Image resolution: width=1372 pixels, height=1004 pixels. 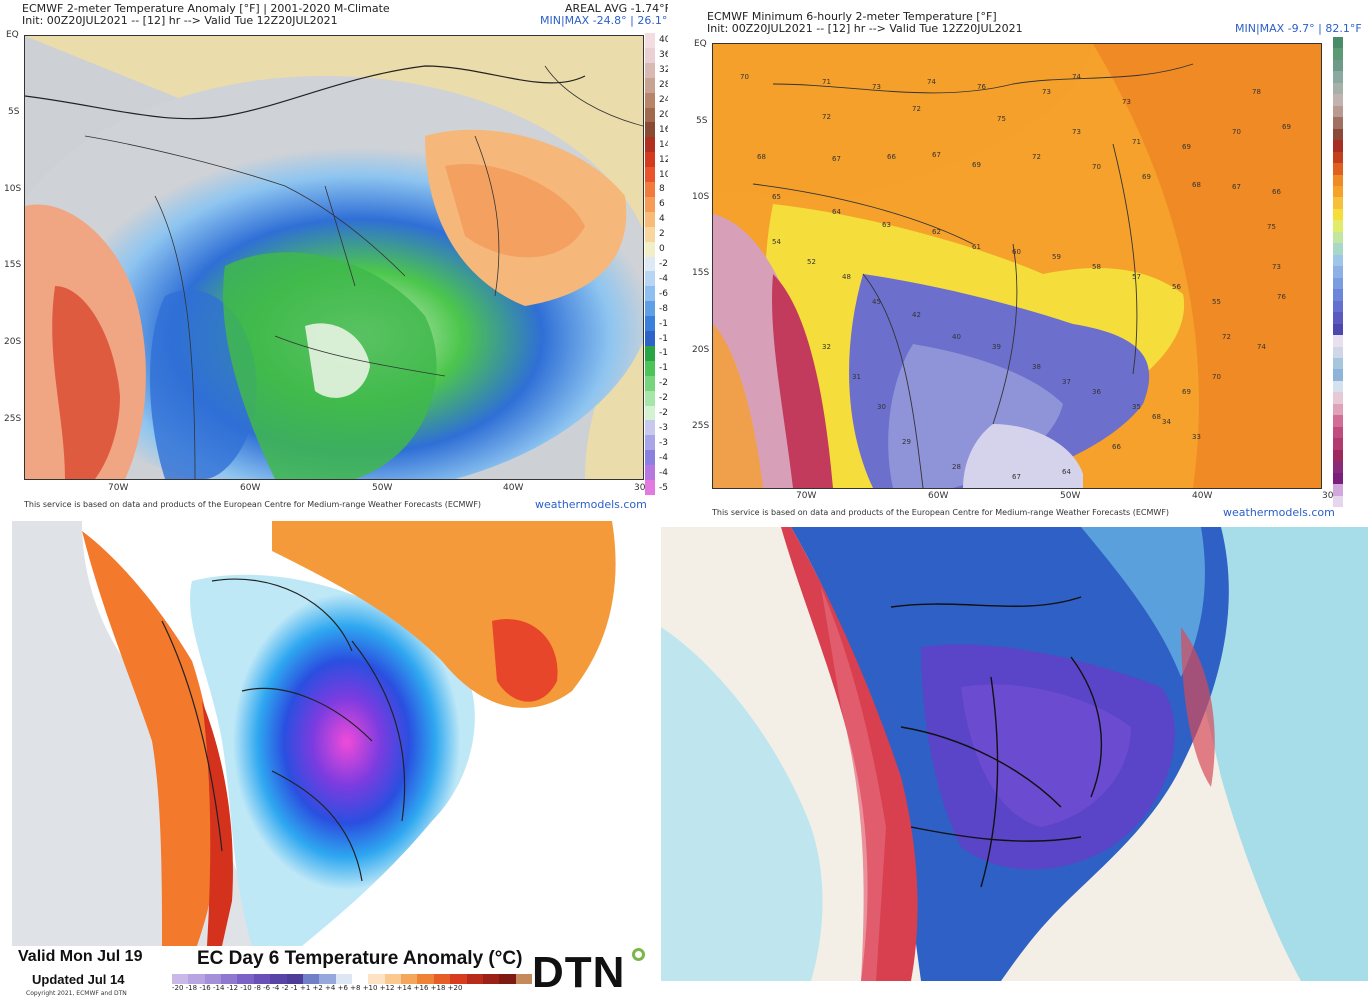 What do you see at coordinates (662, 219) in the screenshot?
I see `colorbar-label: 4` at bounding box center [662, 219].